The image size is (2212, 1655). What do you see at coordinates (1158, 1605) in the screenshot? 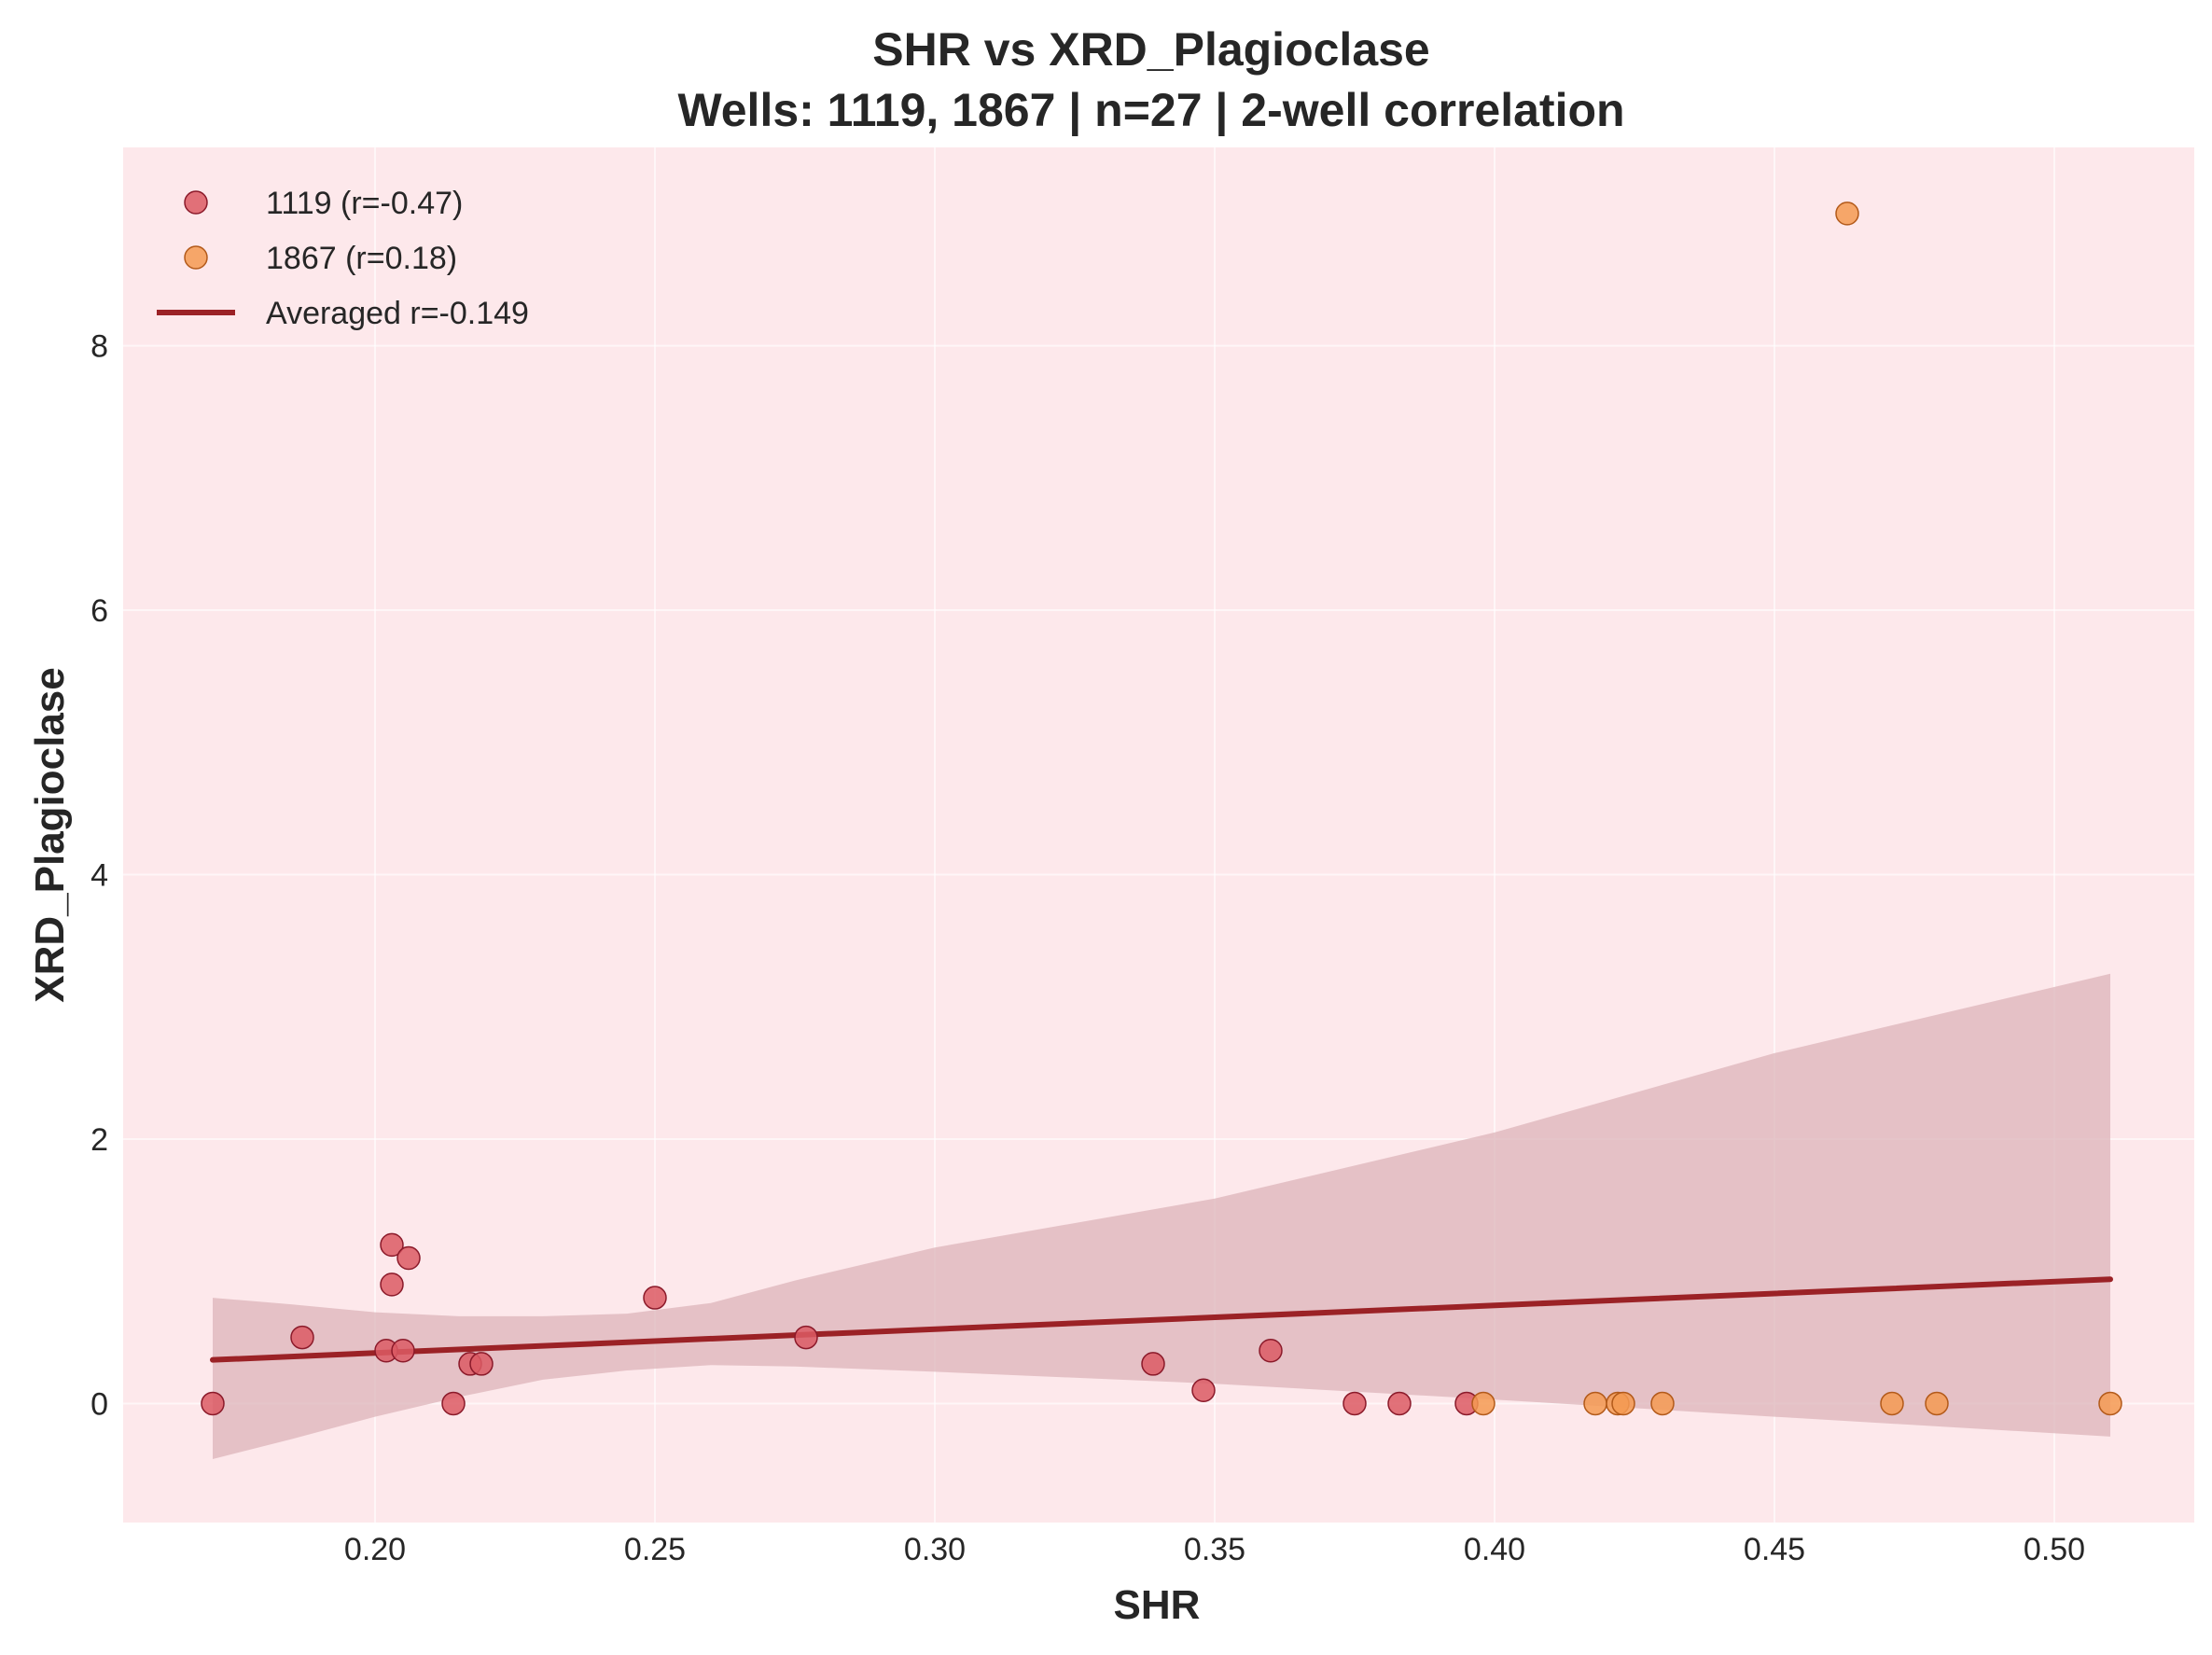
I see `x-axis-label: SHR` at bounding box center [1158, 1605].